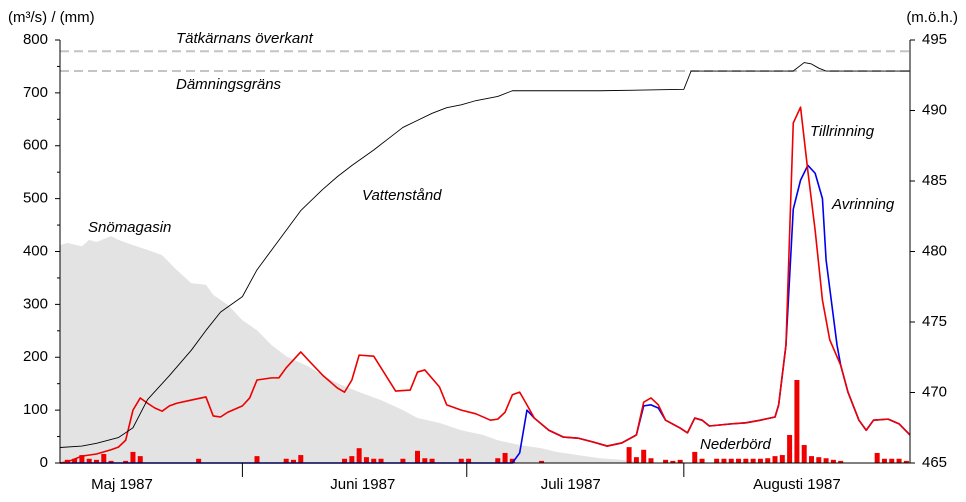  Describe the element at coordinates (35, 250) in the screenshot. I see `y-tick-label: 400` at that location.